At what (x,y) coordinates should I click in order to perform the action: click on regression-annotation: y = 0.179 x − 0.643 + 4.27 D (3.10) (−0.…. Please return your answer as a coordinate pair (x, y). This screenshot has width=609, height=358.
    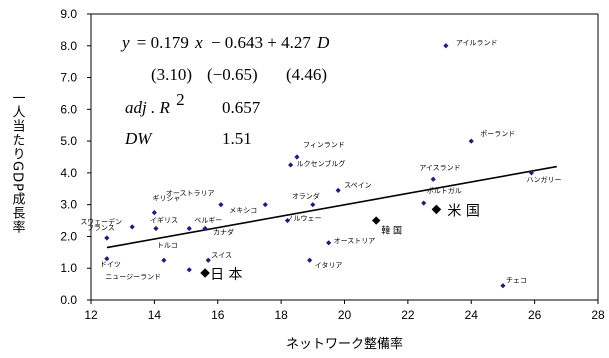
    Looking at the image, I should click on (225, 90).